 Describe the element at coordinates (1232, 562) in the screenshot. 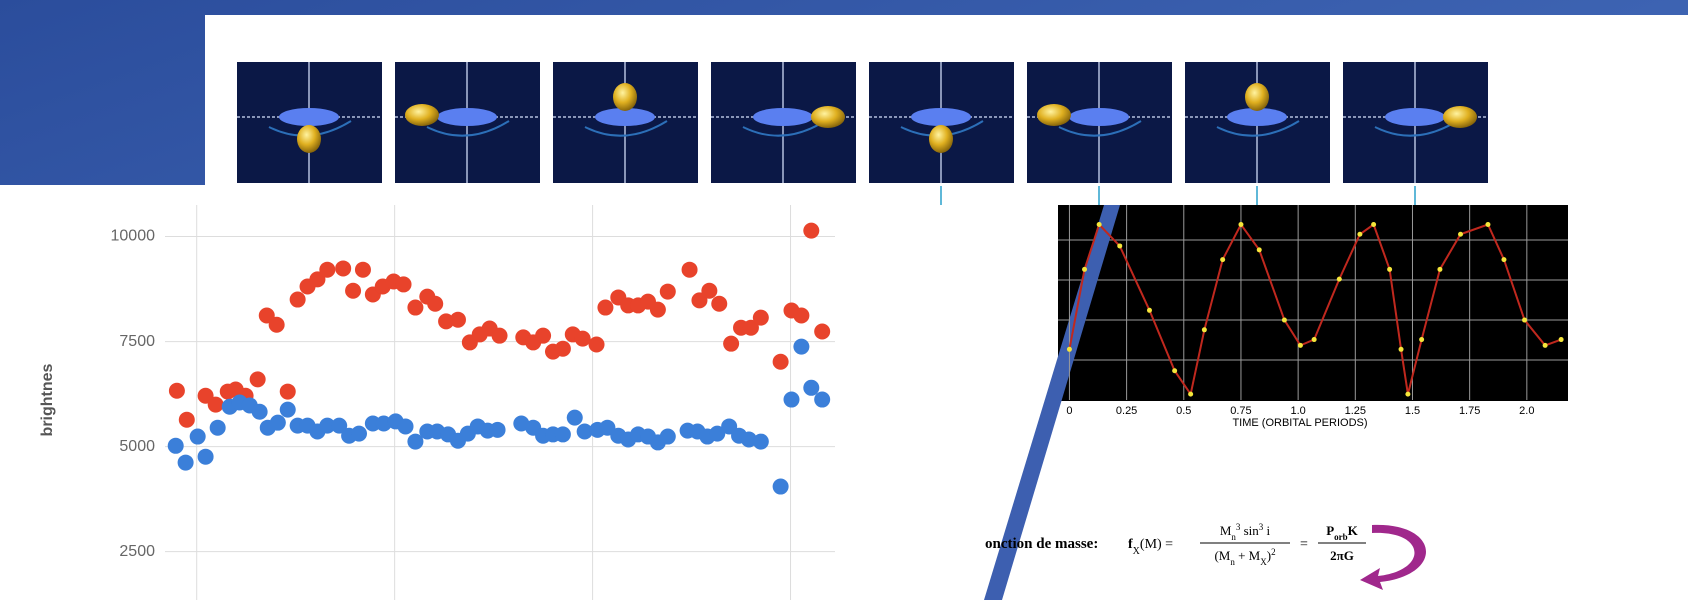

I see `formula-part: n` at that location.